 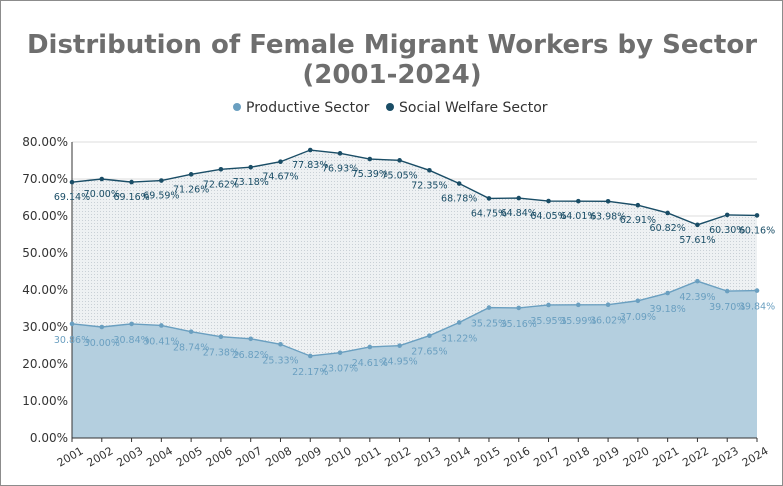 I want to click on legend: Productive Sector Social Welfare Sector, so click(x=390, y=108).